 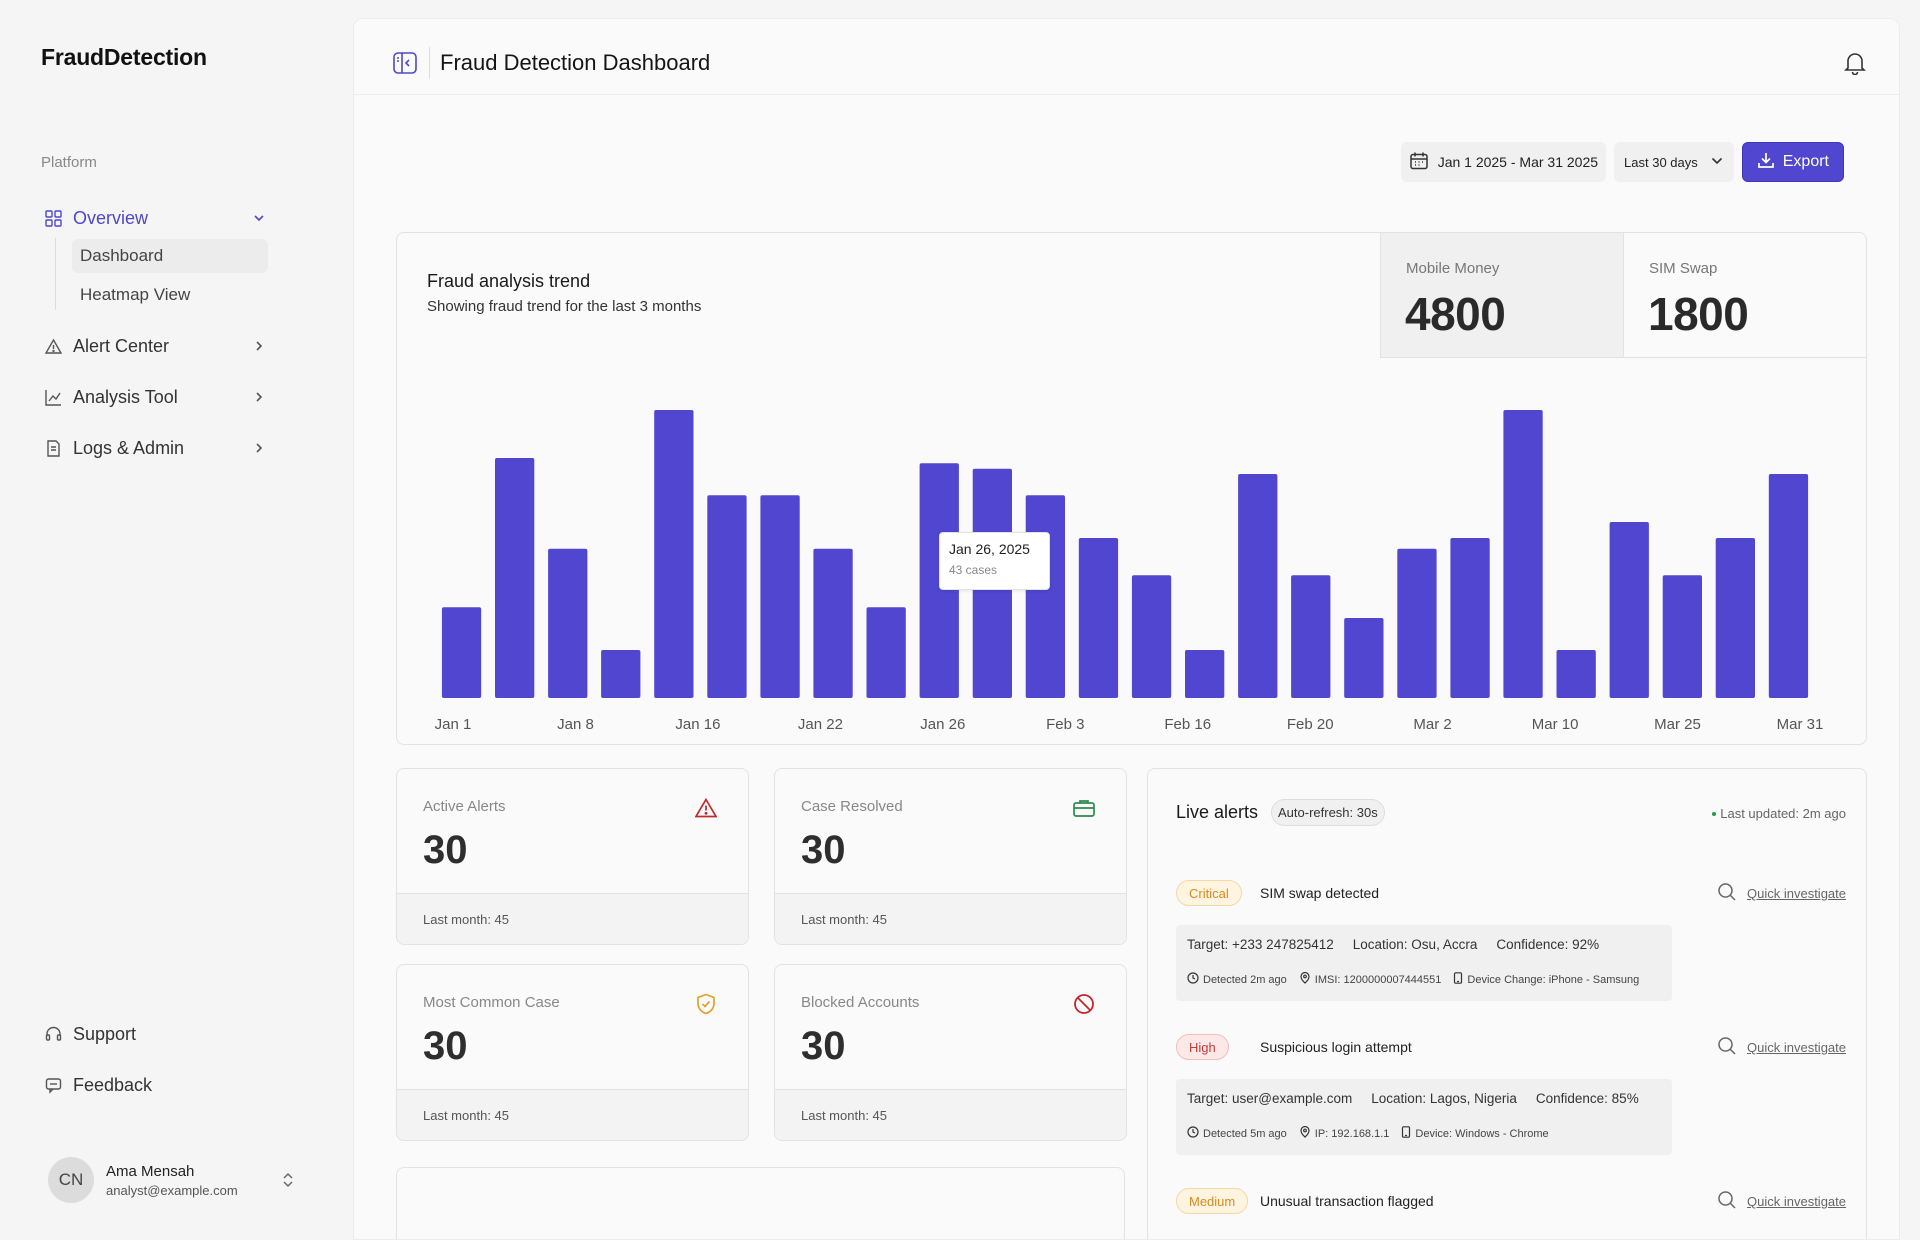 I want to click on shield-check-icon, so click(x=706, y=1004).